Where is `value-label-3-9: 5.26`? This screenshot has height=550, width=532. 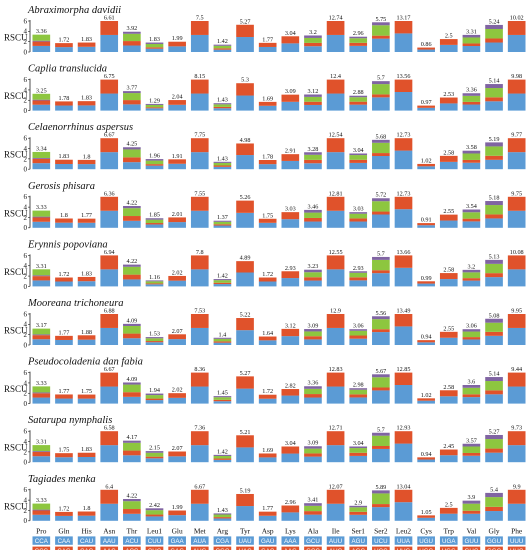
value-label-3-9: 5.26 is located at coordinates (245, 197).